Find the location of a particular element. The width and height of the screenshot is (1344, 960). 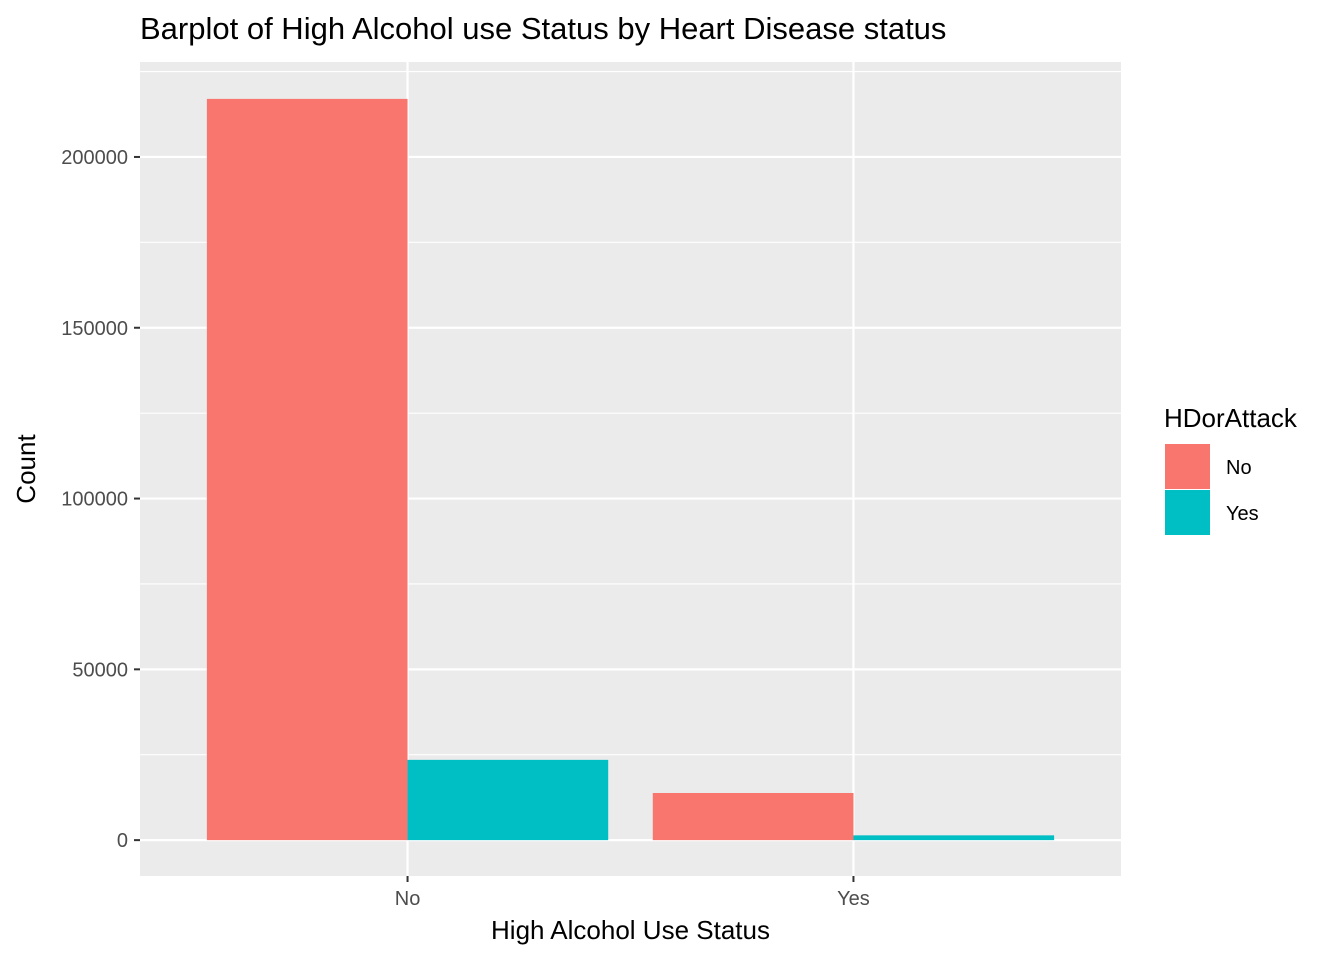

x-tick-label: No is located at coordinates (408, 899).